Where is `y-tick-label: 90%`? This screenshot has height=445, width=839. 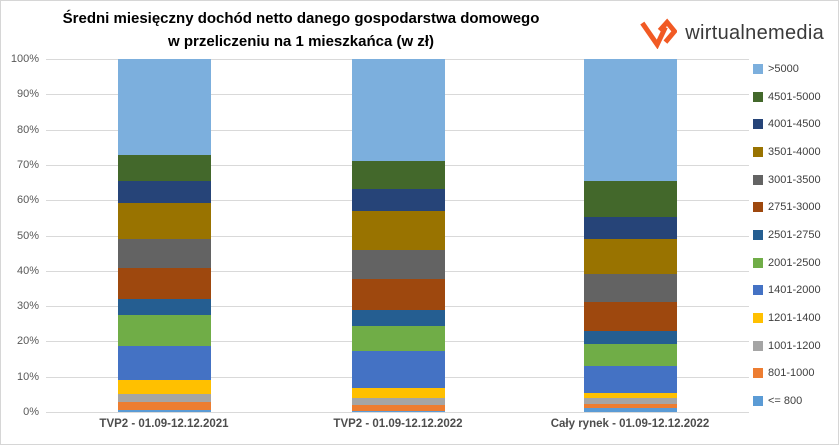
y-tick-label: 90% is located at coordinates (27, 94).